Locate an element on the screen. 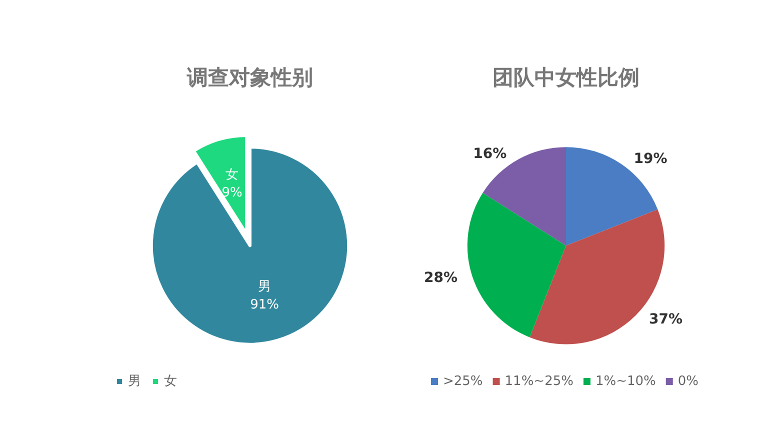  slice-label: 男 is located at coordinates (265, 286).